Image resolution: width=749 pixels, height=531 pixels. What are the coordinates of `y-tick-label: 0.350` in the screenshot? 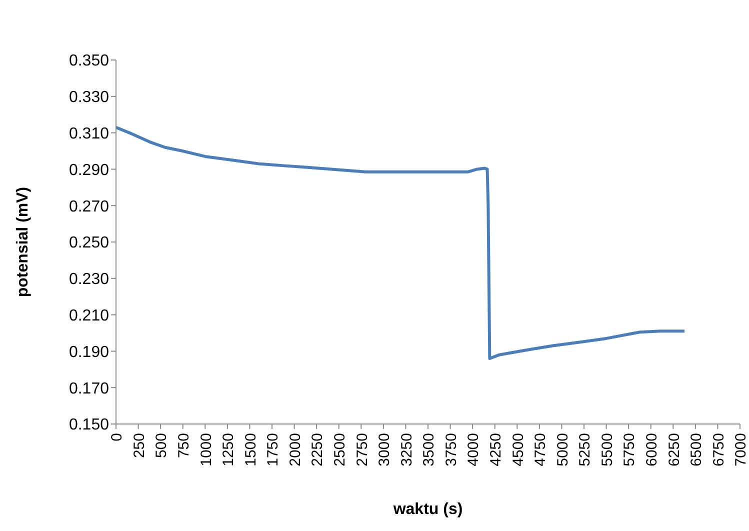 It's located at (89, 61).